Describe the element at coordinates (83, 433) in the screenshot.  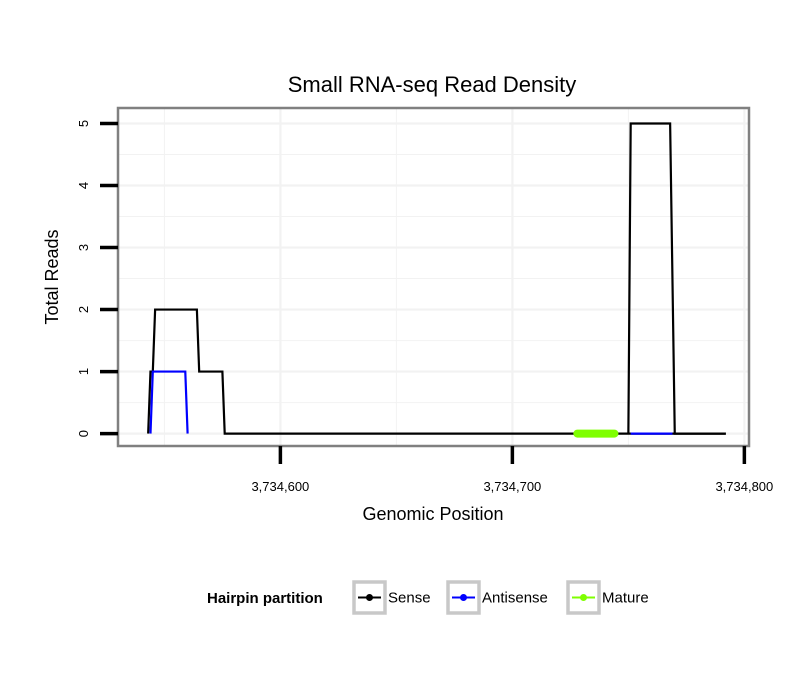
I see `y-tick-label: 0` at that location.